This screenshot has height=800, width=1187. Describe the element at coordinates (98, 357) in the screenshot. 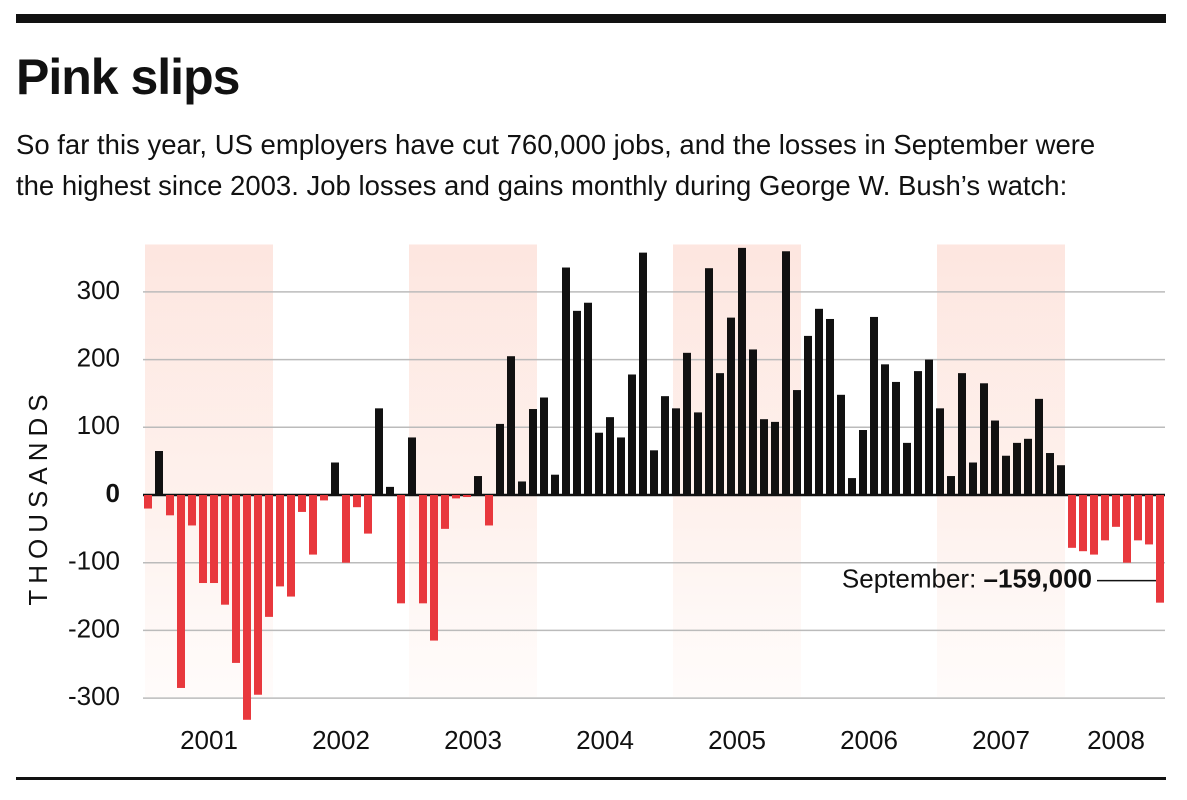

I see `y-tick-label: 200` at that location.